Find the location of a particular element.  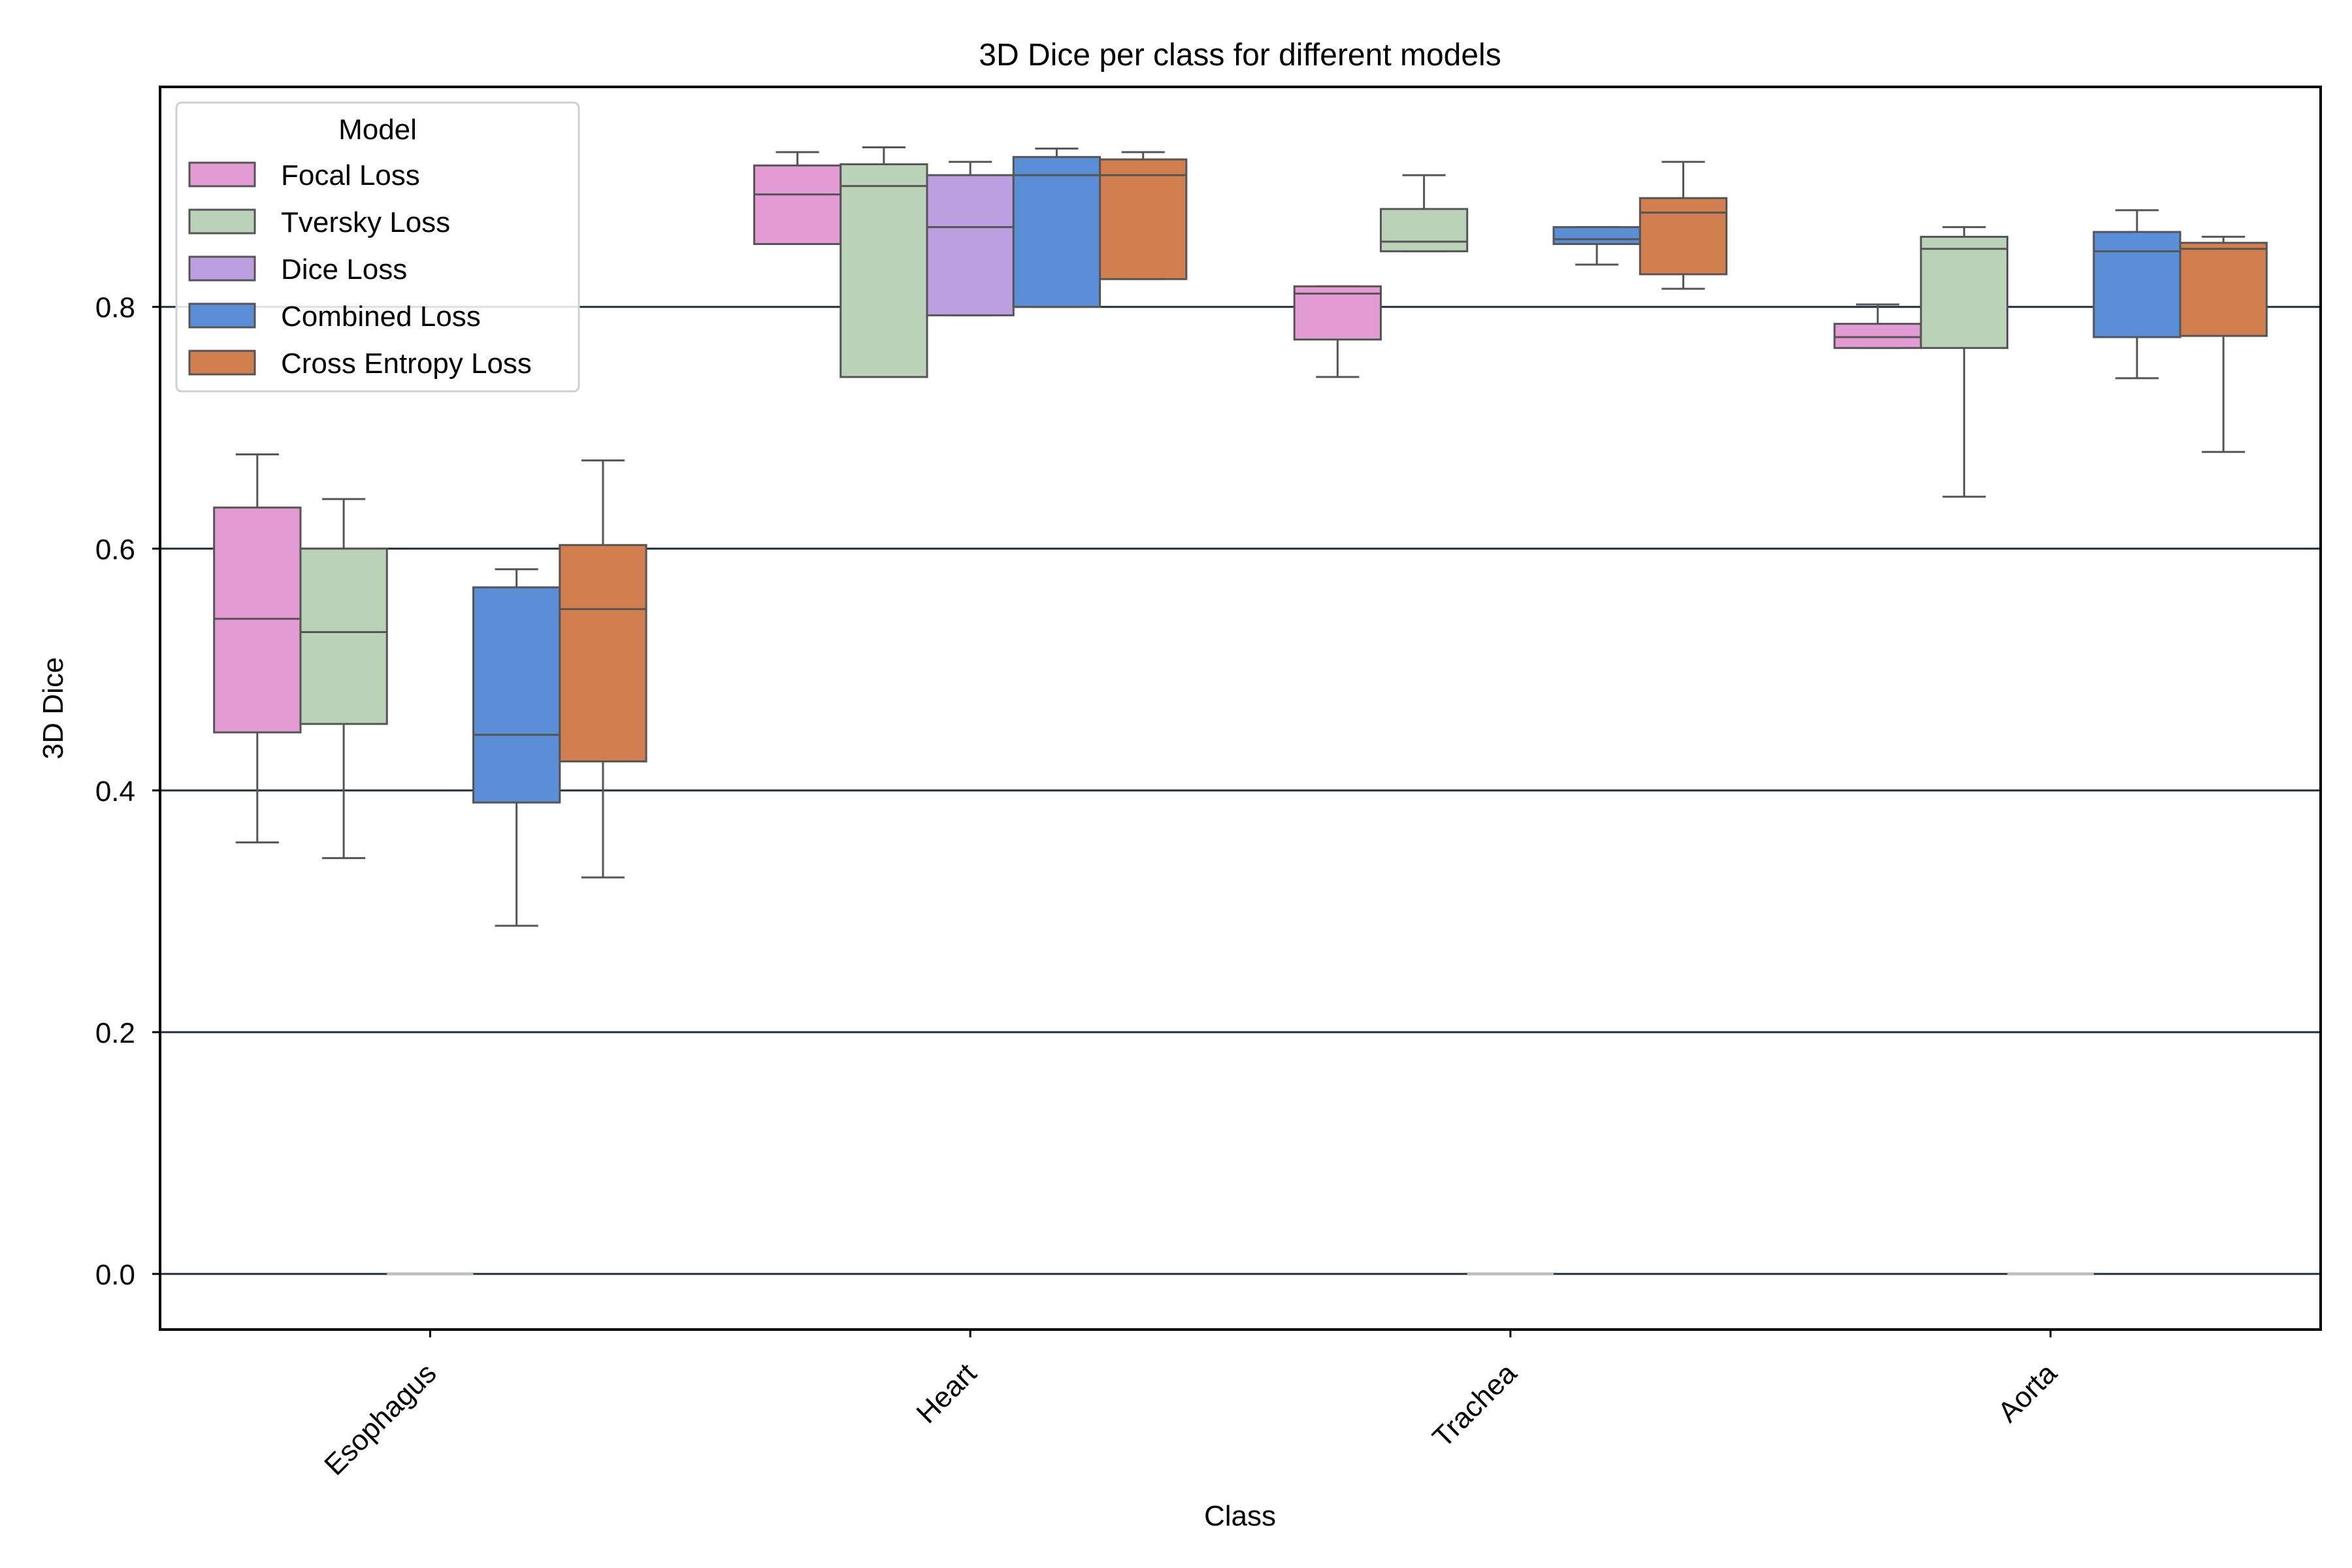

y-tick-label: 0.0 is located at coordinates (115, 1275).